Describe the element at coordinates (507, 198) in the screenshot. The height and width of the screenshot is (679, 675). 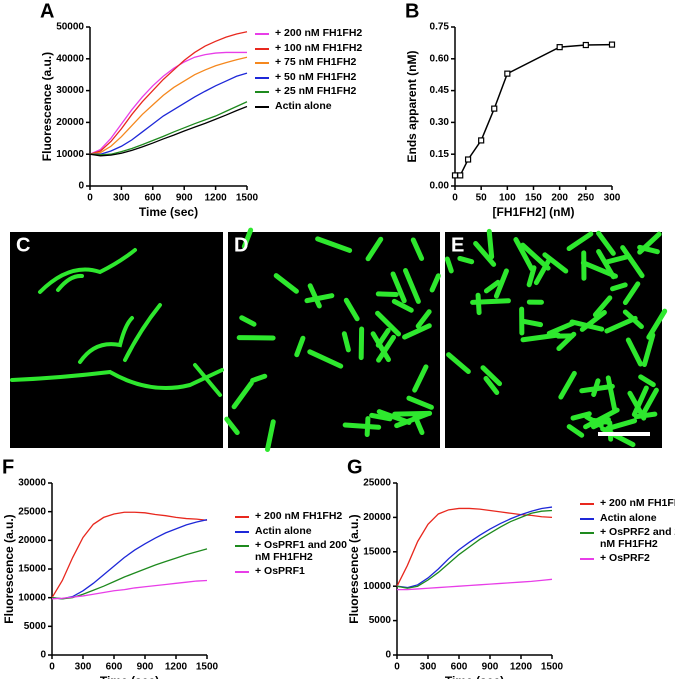
I see `x-tick-label: 100` at that location.